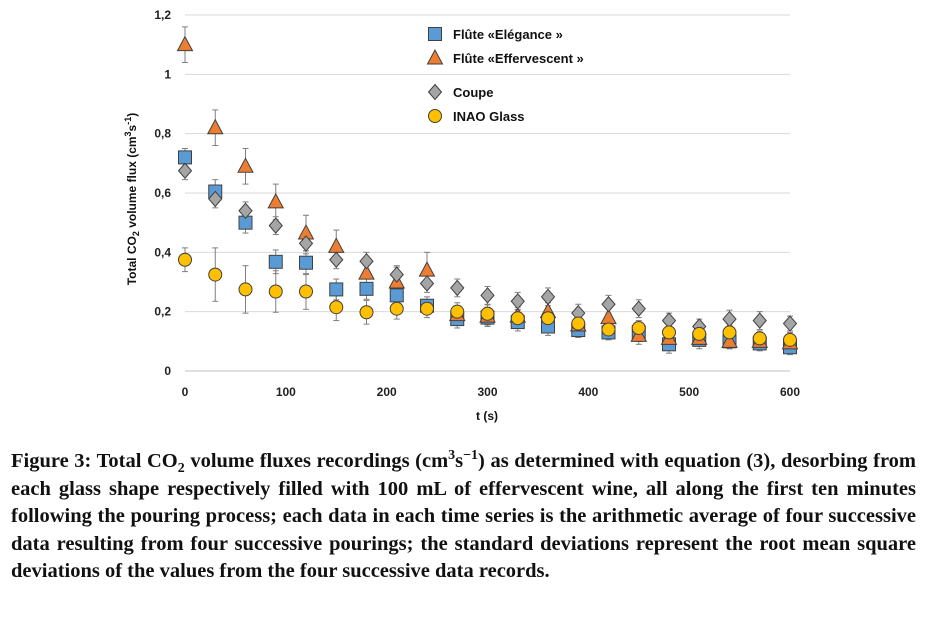 This screenshot has width=933, height=620. I want to click on x-tick-label: 500, so click(689, 392).